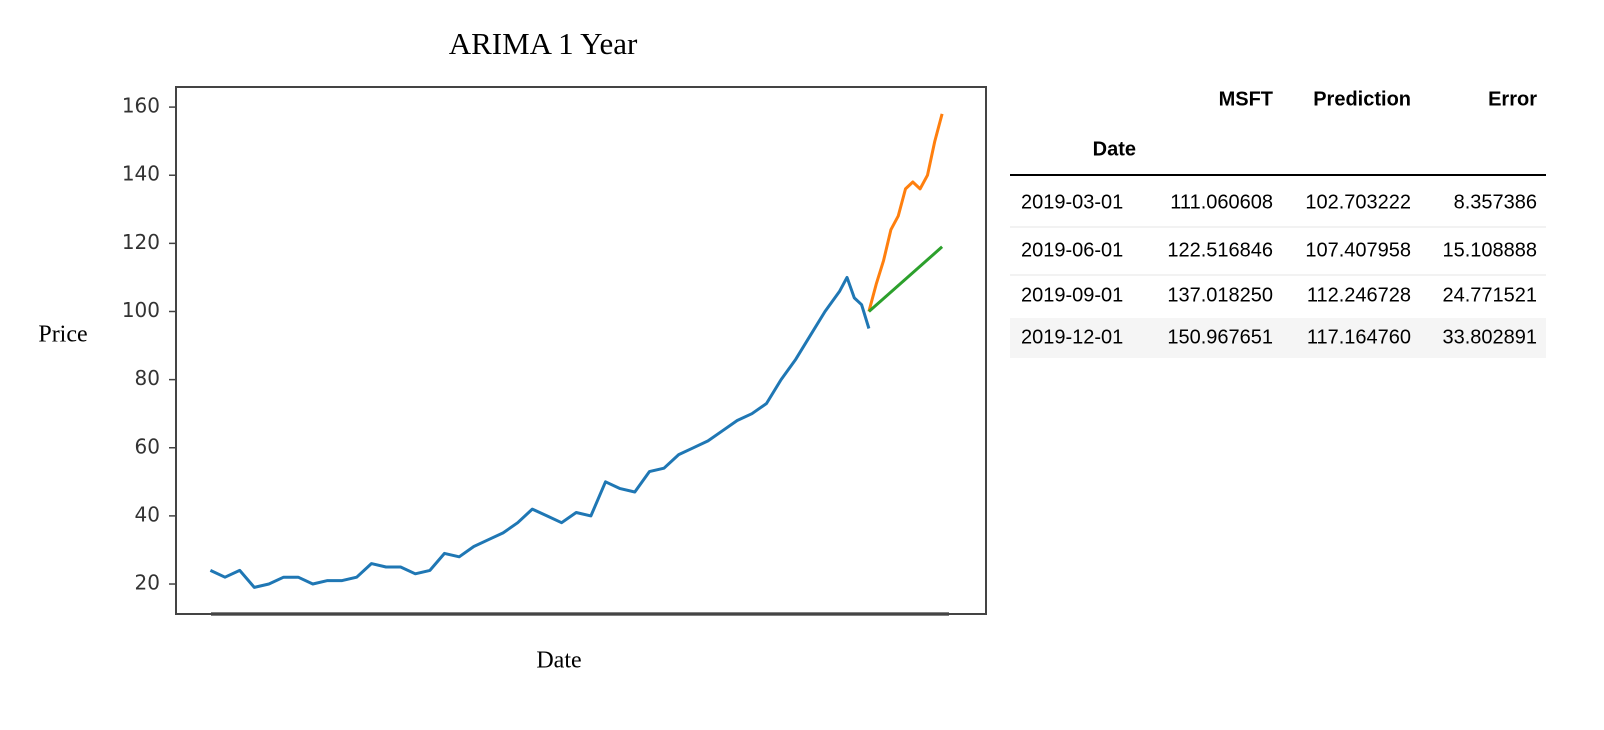 Image resolution: width=1604 pixels, height=730 pixels. I want to click on column-header: Error, so click(1512, 99).